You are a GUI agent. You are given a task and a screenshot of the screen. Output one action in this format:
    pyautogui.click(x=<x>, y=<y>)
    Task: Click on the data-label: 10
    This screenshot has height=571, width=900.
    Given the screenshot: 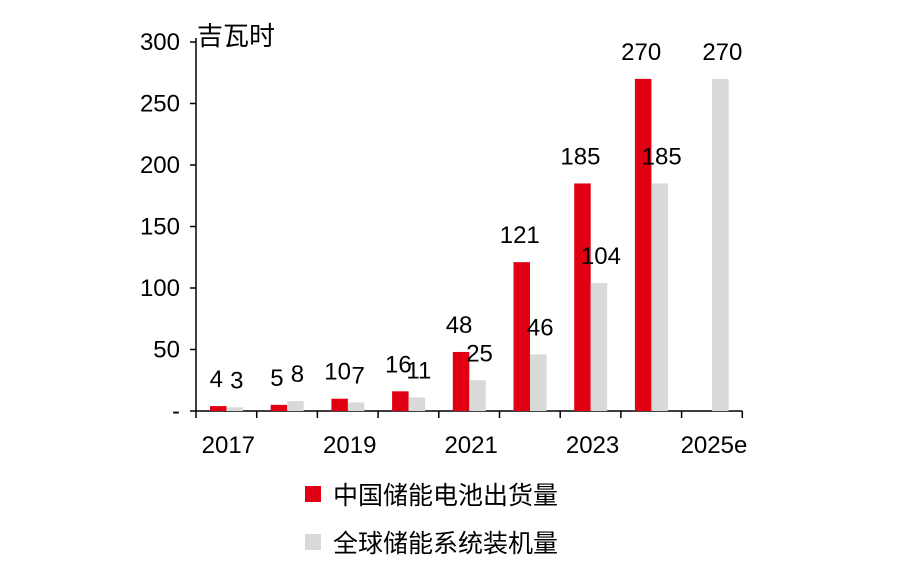 What is the action you would take?
    pyautogui.click(x=337, y=372)
    